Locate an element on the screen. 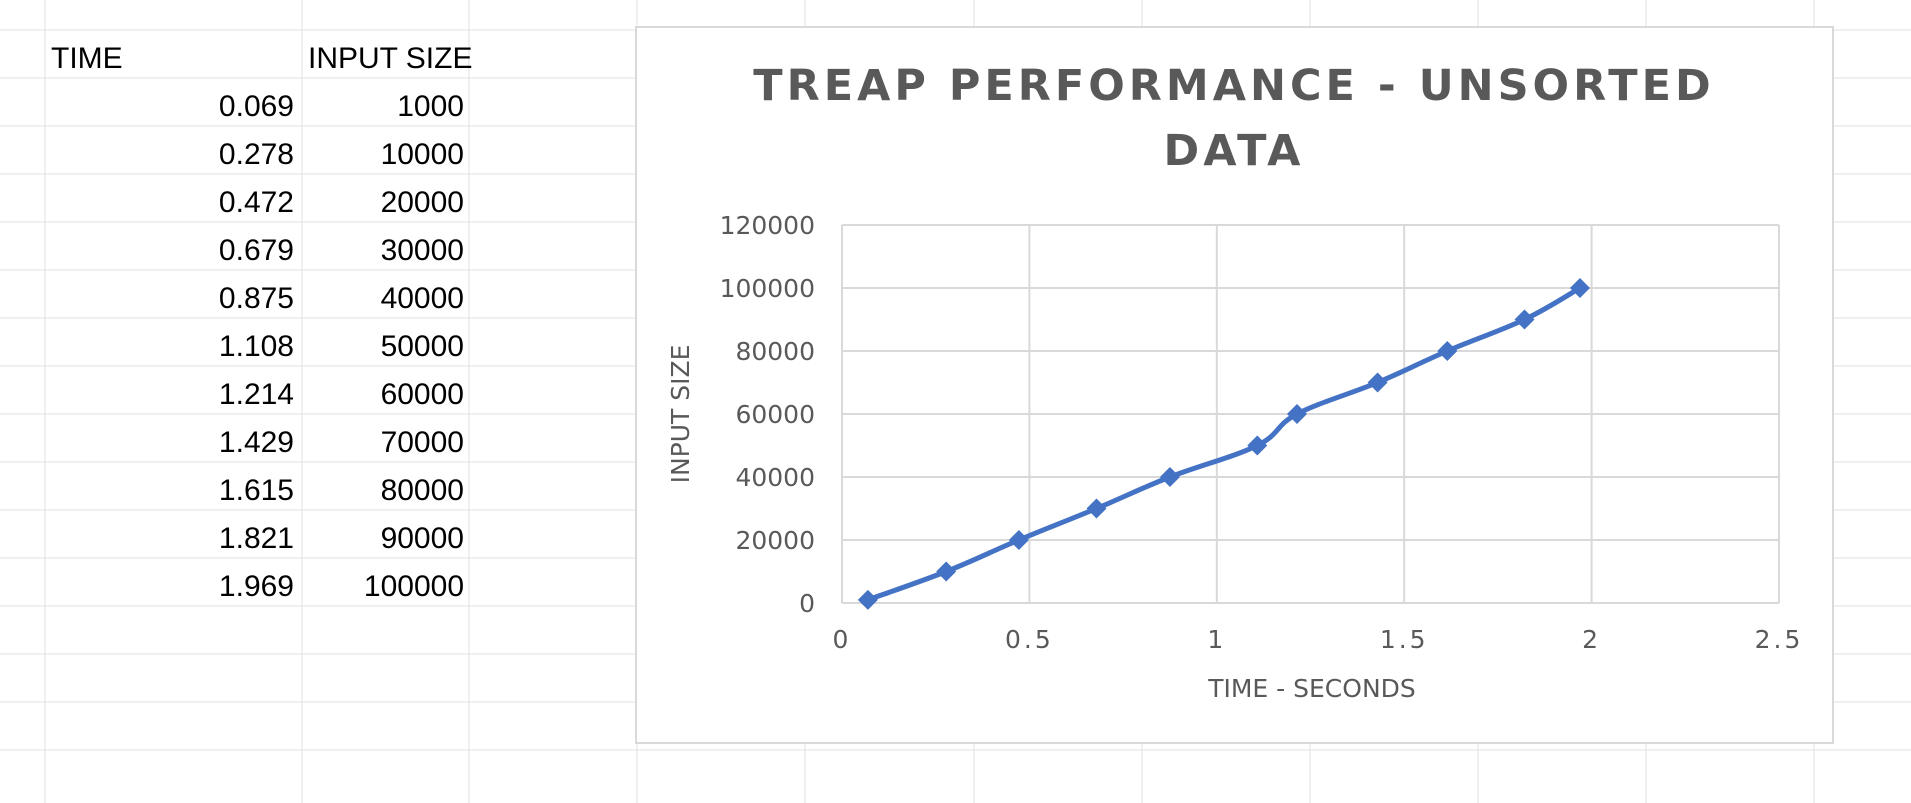 The height and width of the screenshot is (803, 1911). y-axis-title: INPUT SIZE is located at coordinates (680, 414).